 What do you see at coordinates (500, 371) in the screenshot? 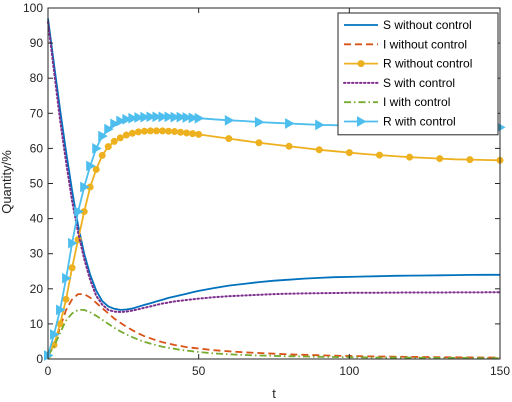
I see `x-tick-label: 150` at bounding box center [500, 371].